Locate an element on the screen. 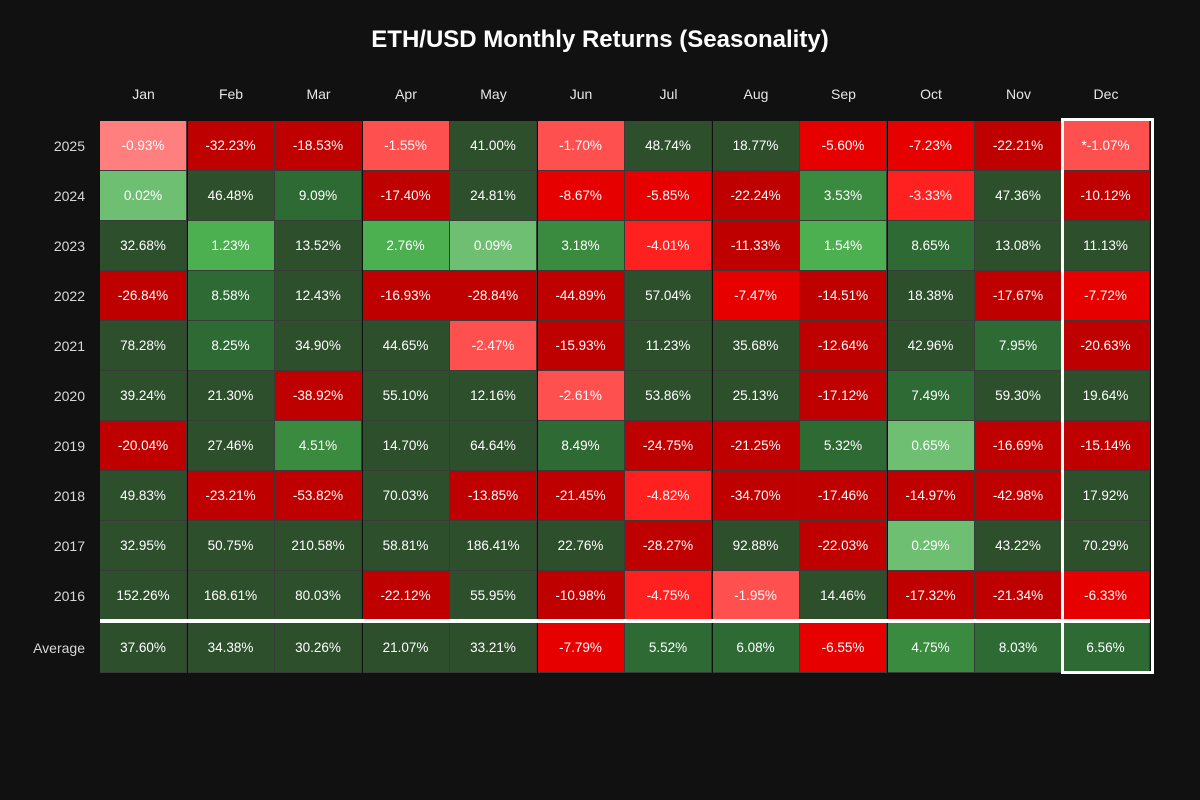 This screenshot has height=800, width=1200. heatmap-cell-average-nov: 8.03% is located at coordinates (1018, 648).